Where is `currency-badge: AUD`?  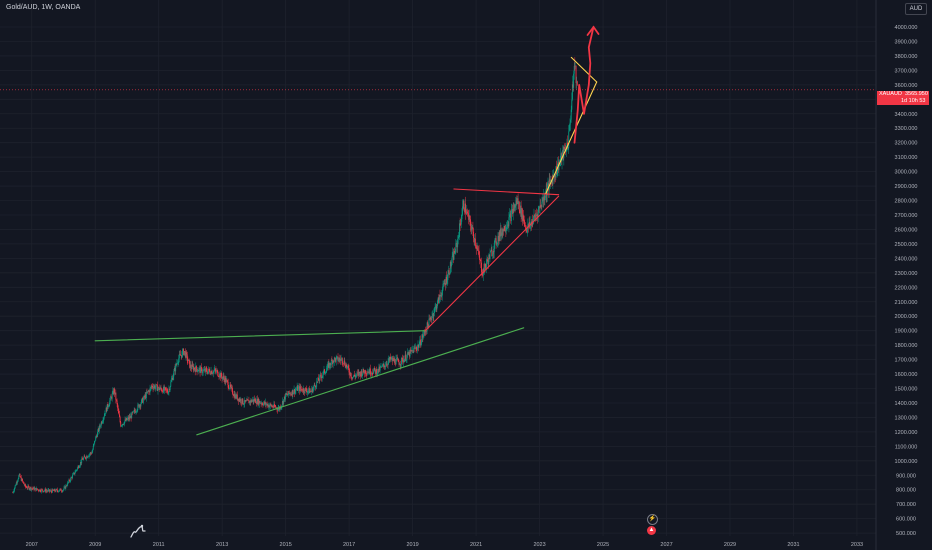 currency-badge: AUD is located at coordinates (916, 9).